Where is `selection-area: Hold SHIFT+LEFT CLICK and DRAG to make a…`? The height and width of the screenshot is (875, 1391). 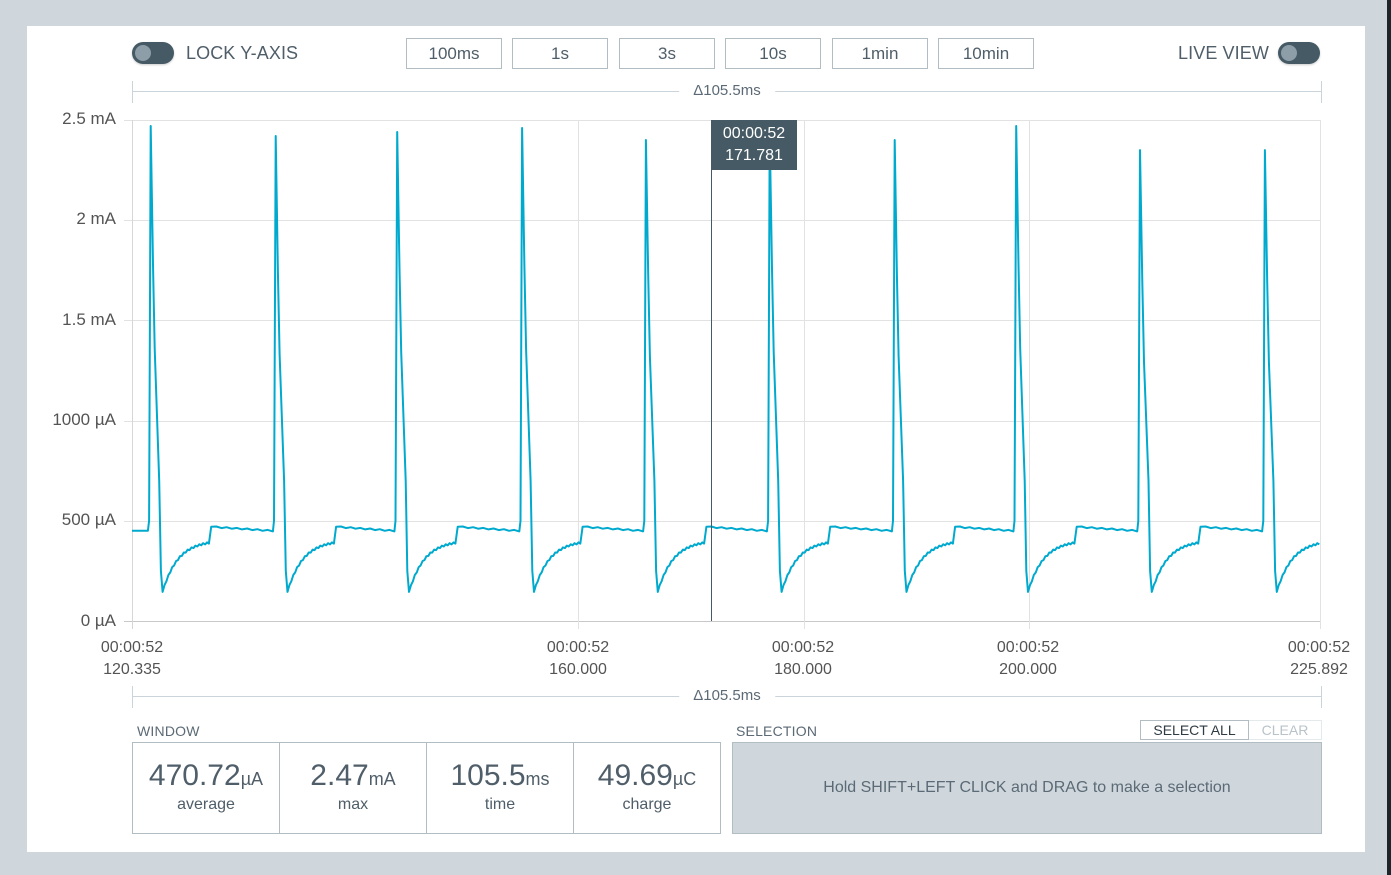
selection-area: Hold SHIFT+LEFT CLICK and DRAG to make a… is located at coordinates (1027, 788).